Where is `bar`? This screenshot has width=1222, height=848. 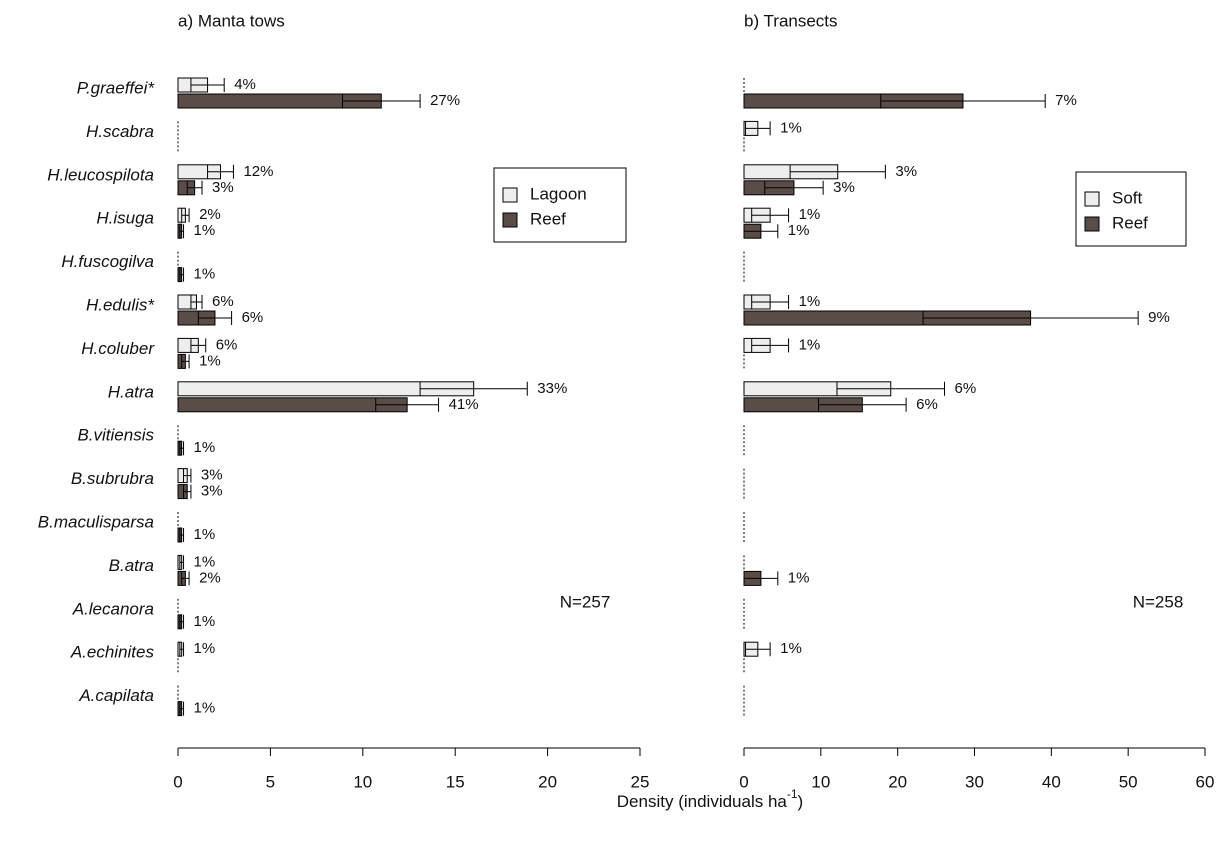 bar is located at coordinates (292, 405).